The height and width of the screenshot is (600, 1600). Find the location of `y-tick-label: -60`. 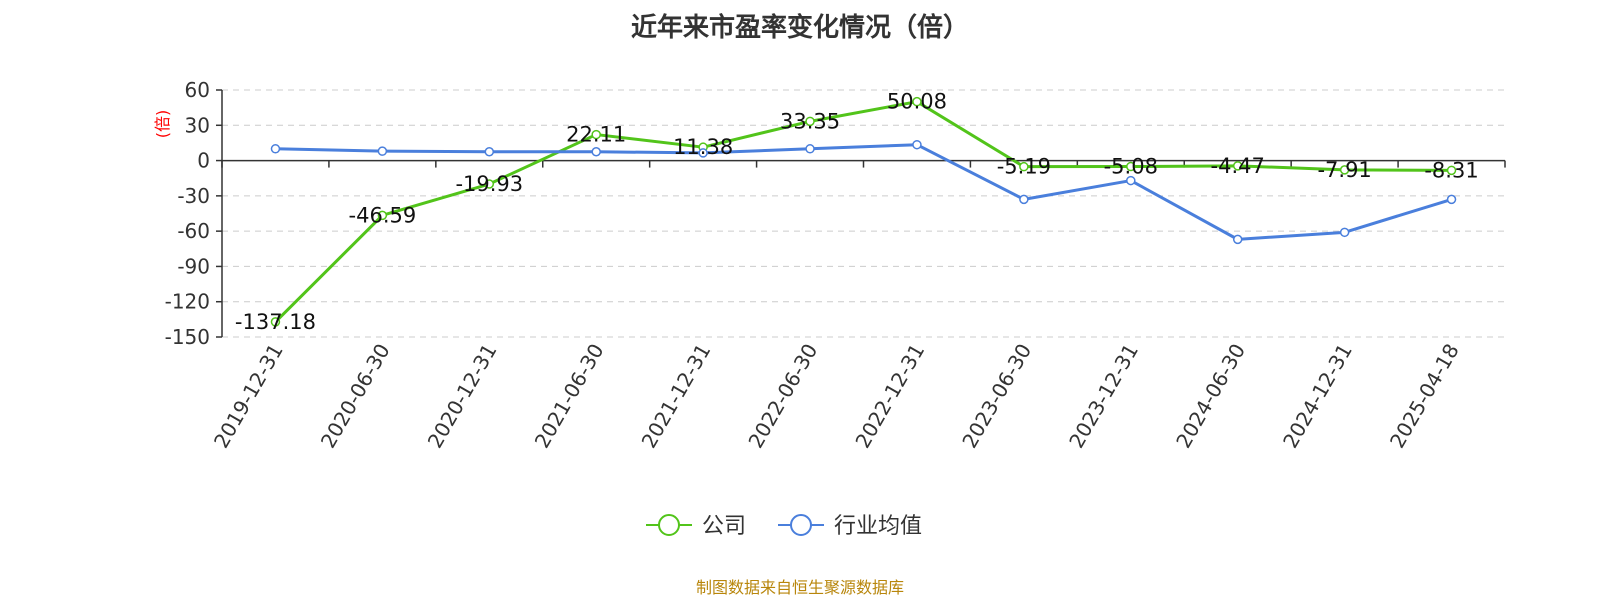

y-tick-label: -60 is located at coordinates (193, 231).